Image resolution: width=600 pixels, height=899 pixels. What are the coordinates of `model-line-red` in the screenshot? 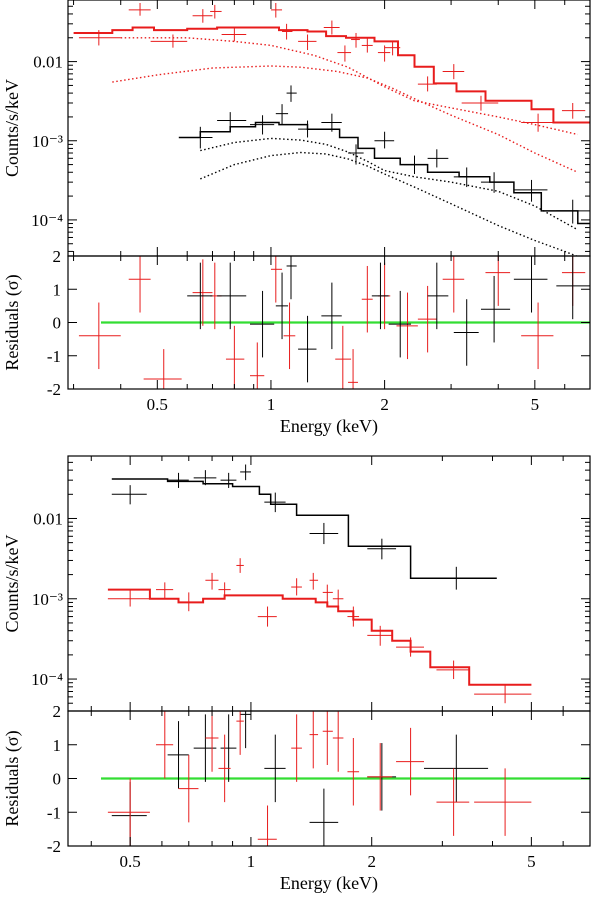 It's located at (331, 75).